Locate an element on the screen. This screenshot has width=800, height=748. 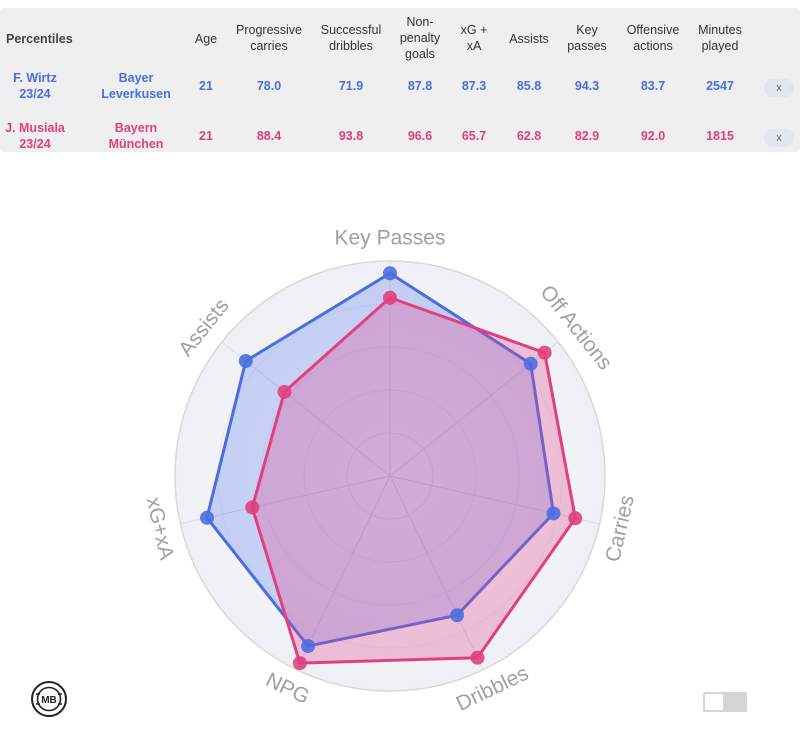
cell-offensive-actions: 92.0 is located at coordinates (653, 136).